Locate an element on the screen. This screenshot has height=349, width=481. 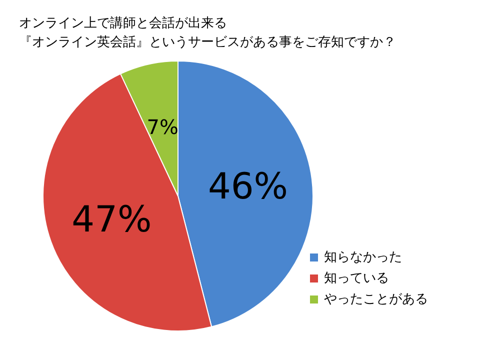
data-label: 47% is located at coordinates (112, 219).